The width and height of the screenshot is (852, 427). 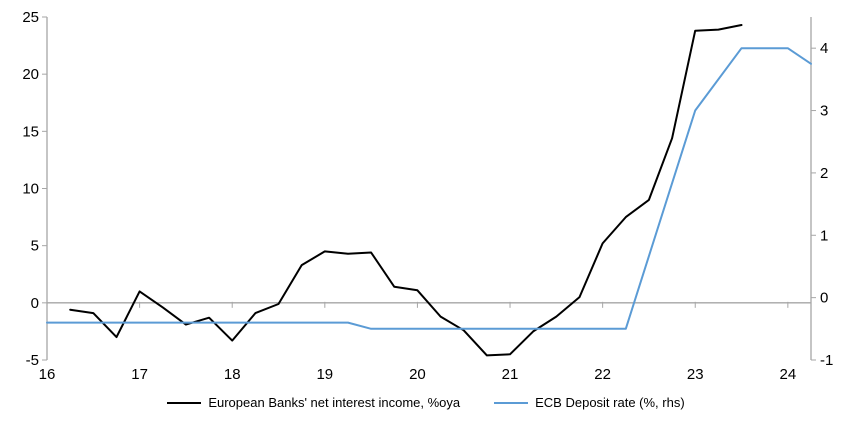 What do you see at coordinates (602, 374) in the screenshot?
I see `x-axis-tick-label: 22` at bounding box center [602, 374].